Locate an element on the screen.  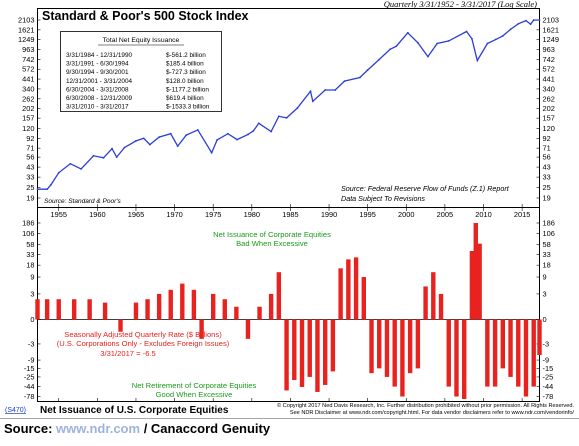
footer-source-tail: / Canaccord Genuity is located at coordinates (207, 428).